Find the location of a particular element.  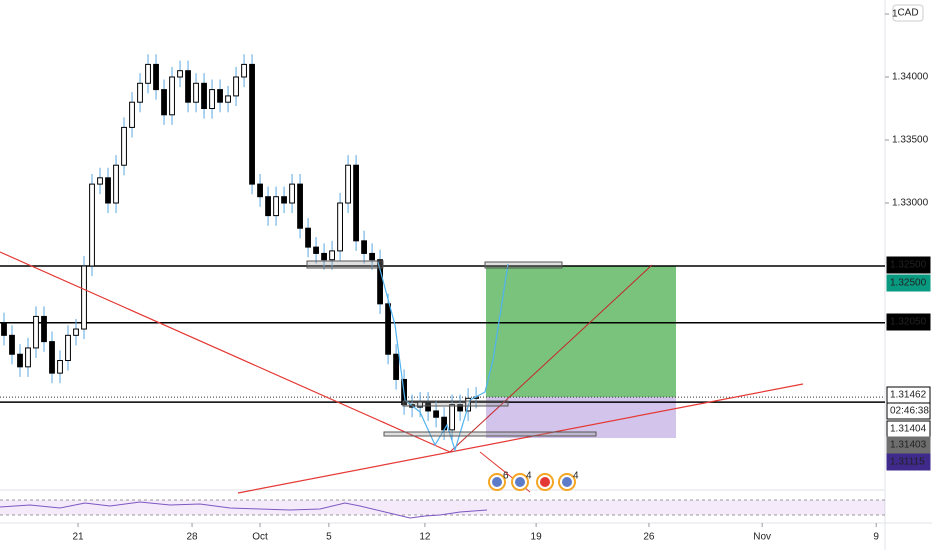

zigzag is located at coordinates (443, 357).